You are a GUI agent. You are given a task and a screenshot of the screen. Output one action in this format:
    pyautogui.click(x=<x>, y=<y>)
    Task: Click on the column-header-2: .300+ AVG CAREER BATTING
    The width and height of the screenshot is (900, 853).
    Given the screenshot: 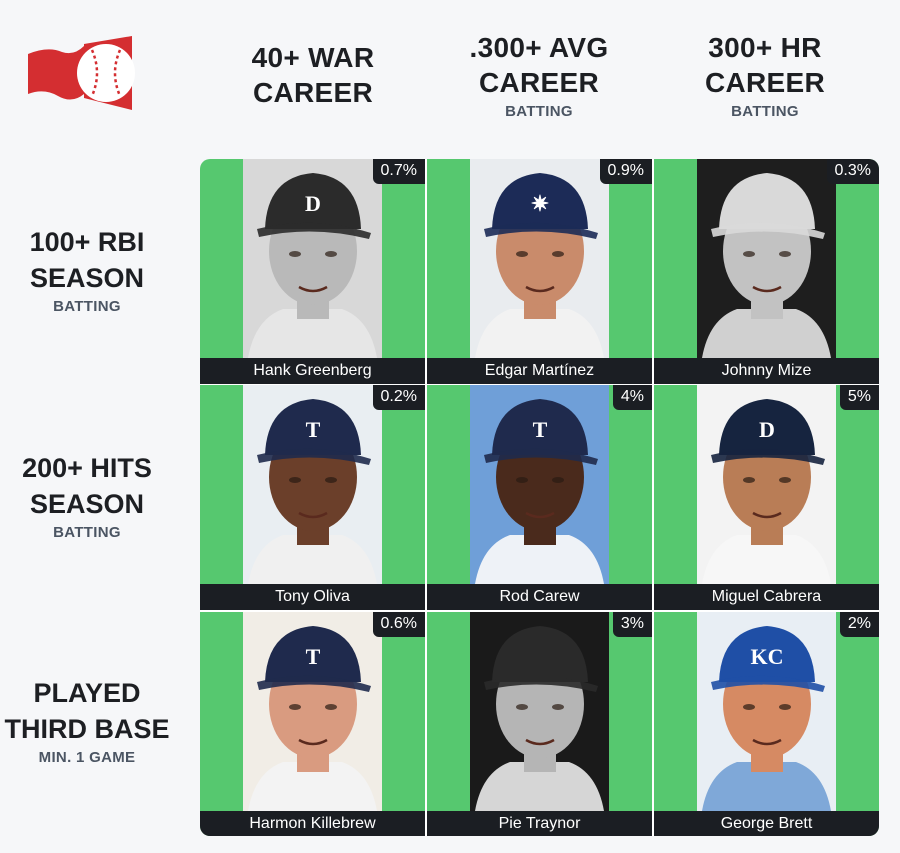 What is the action you would take?
    pyautogui.click(x=539, y=75)
    